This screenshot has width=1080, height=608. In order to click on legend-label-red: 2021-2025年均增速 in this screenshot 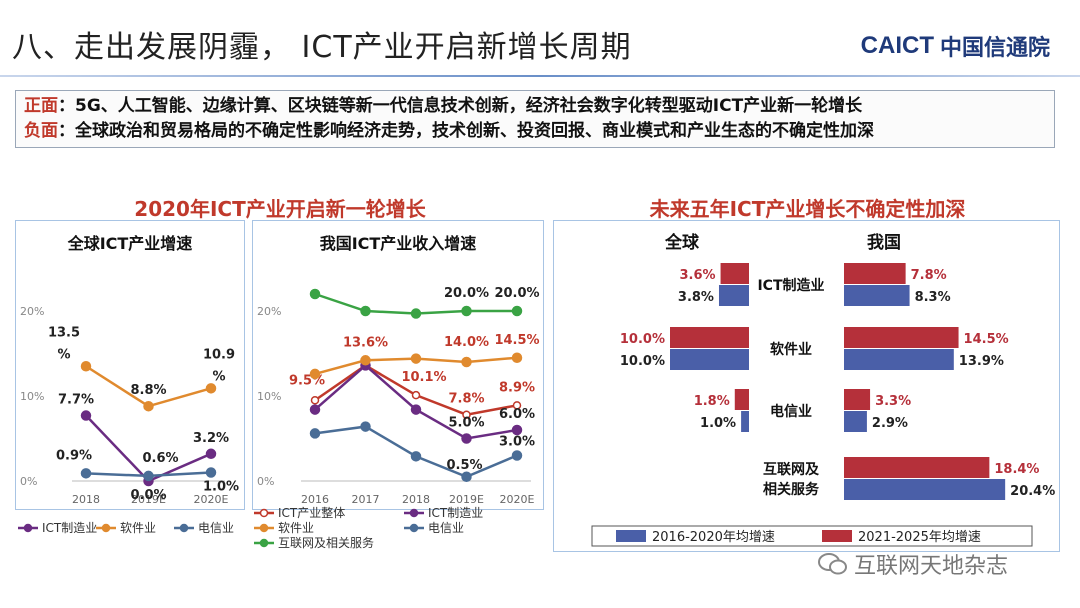, I will do `click(919, 537)`.